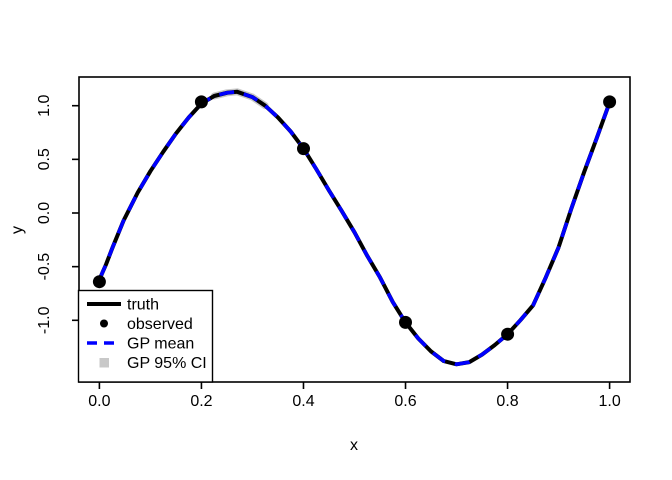 This screenshot has height=480, width=672. I want to click on legend-ci-square-swatch, so click(104, 363).